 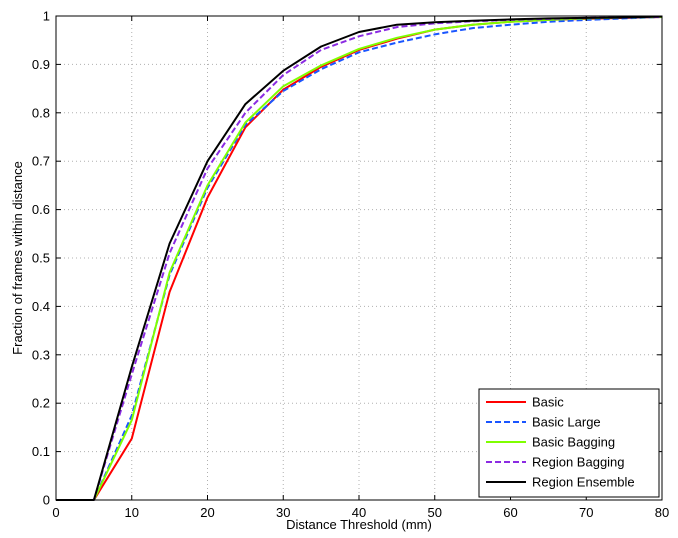 What do you see at coordinates (359, 524) in the screenshot?
I see `x-axis-label: Distance Threshold (mm)` at bounding box center [359, 524].